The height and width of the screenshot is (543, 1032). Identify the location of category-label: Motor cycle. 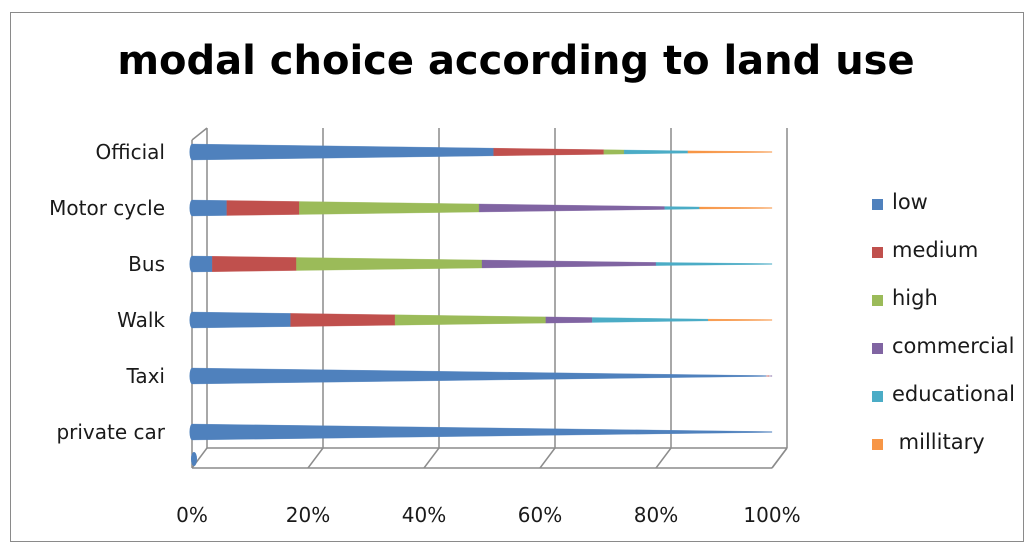
(107, 208).